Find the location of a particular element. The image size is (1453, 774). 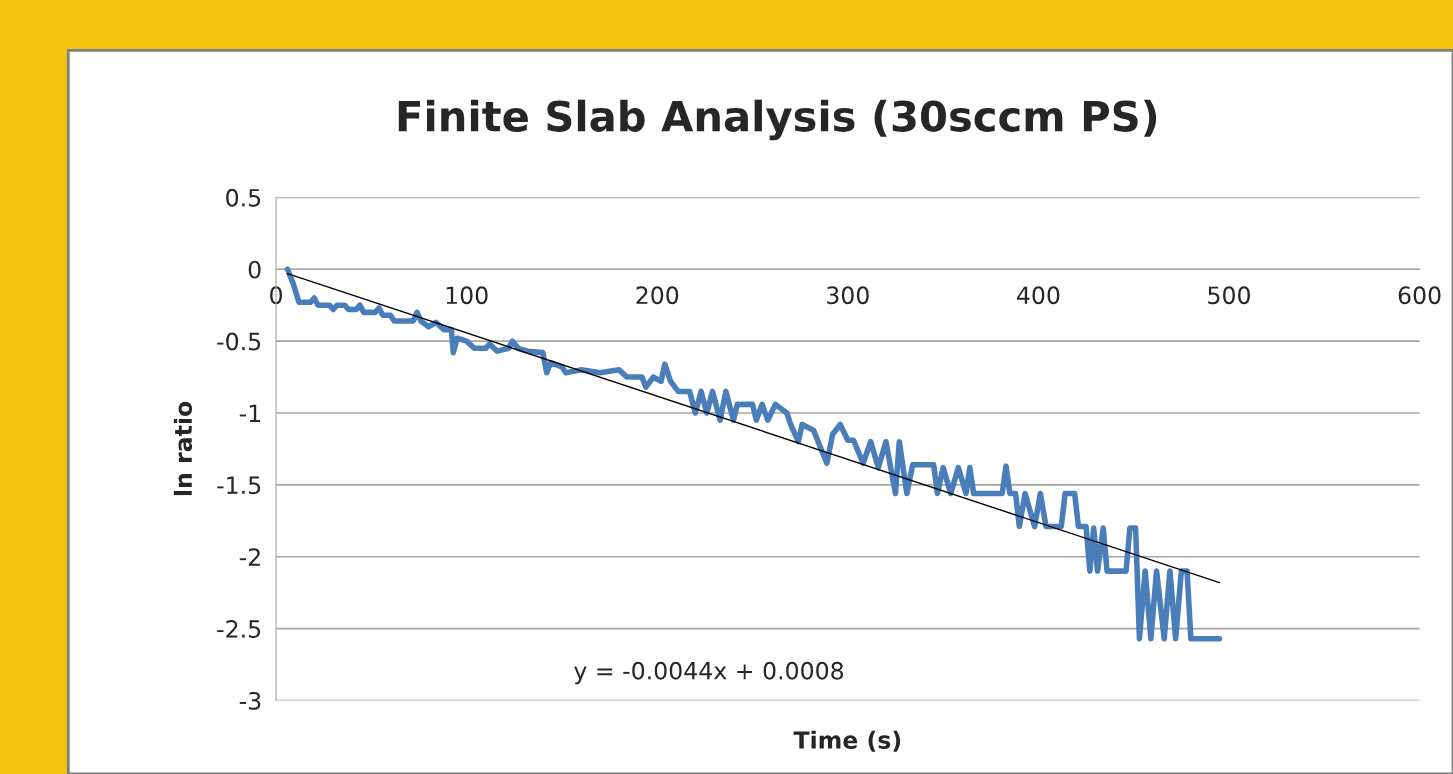

y-tick-label: -1 is located at coordinates (249, 413).